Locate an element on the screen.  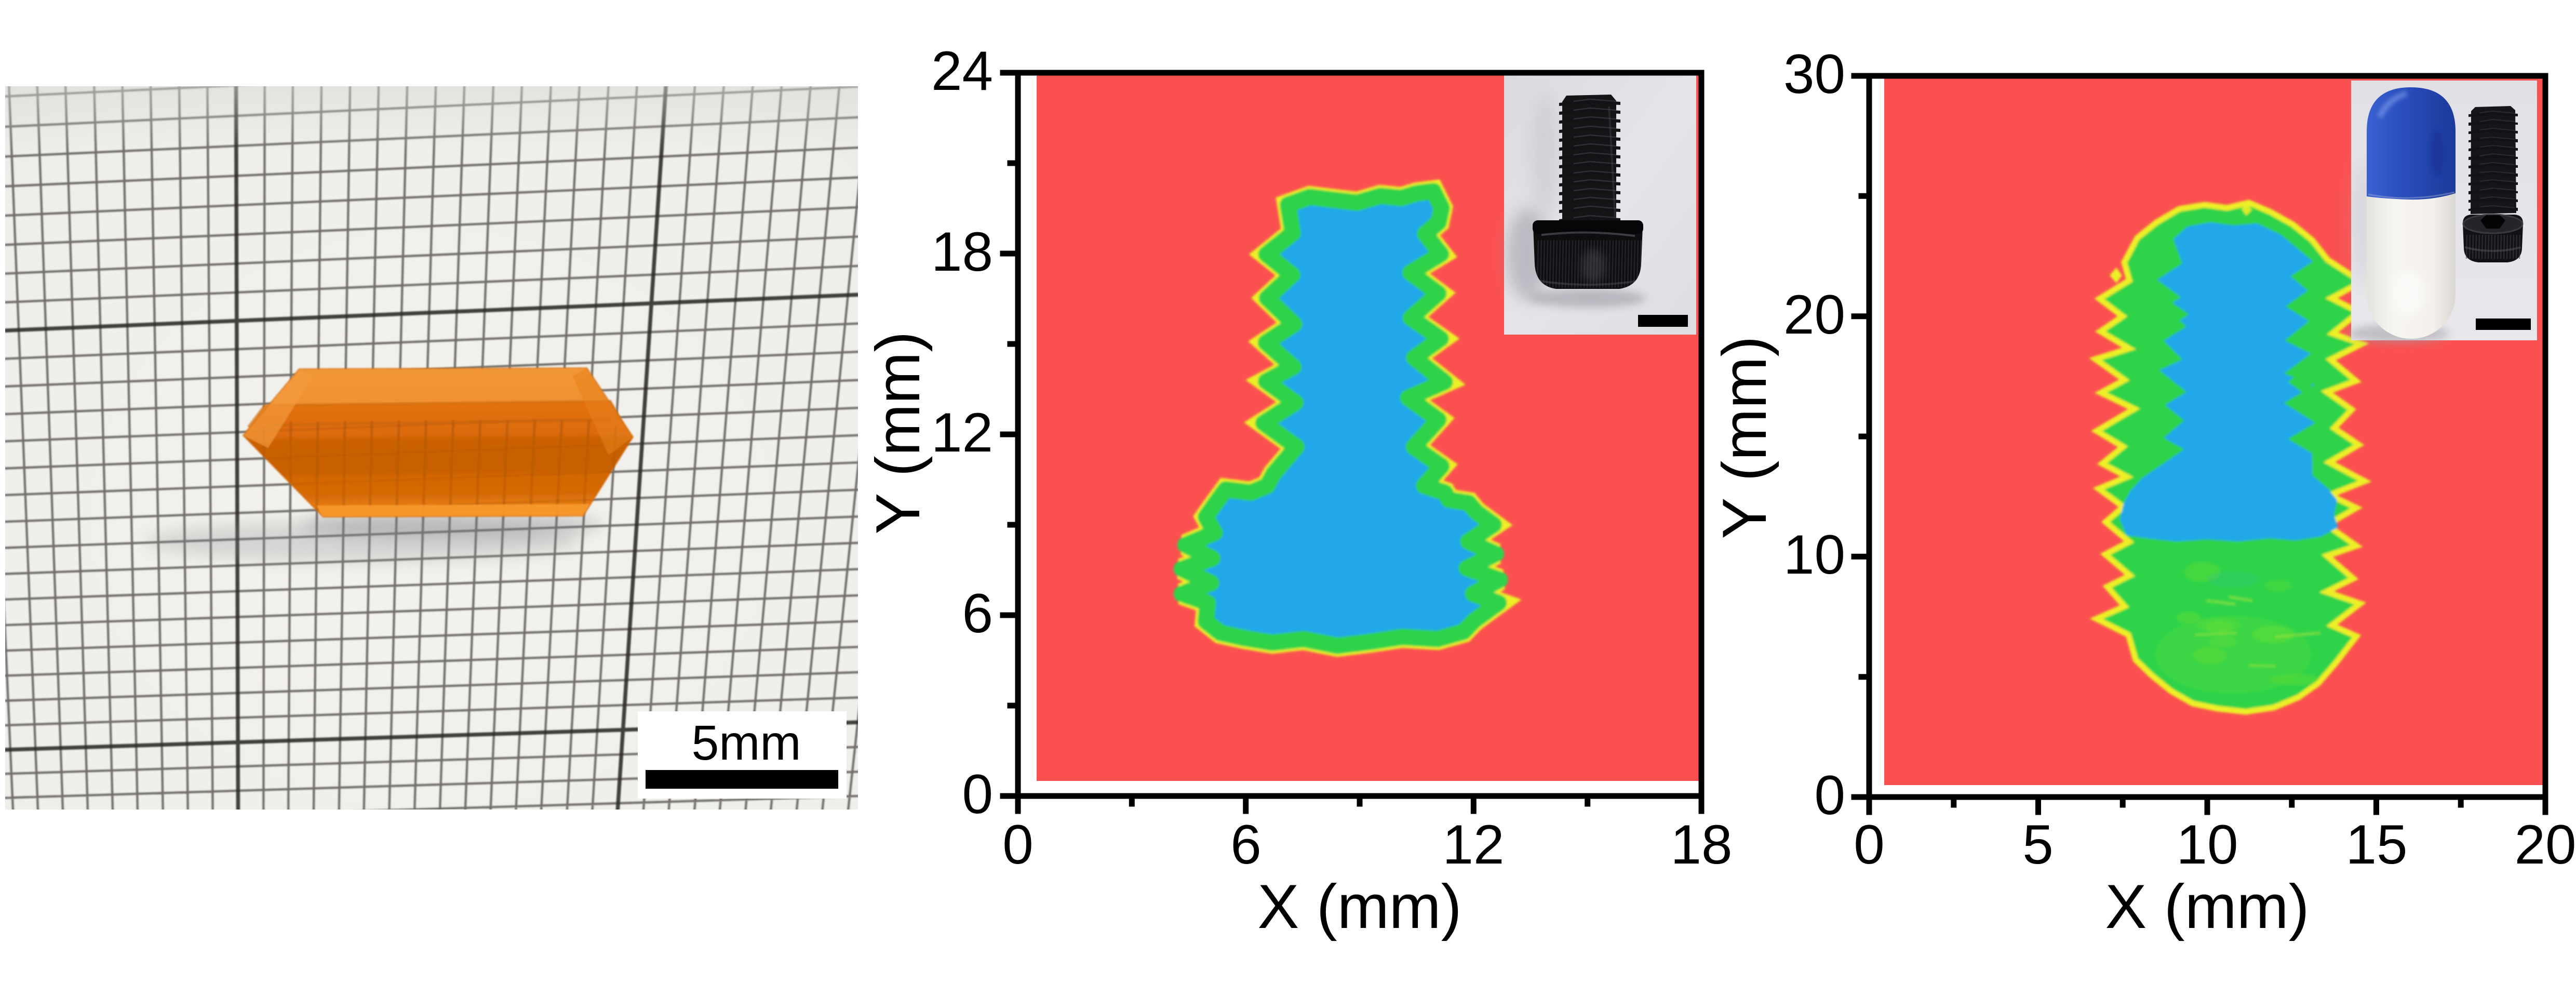
svg-text: 15 is located at coordinates (2376, 844).